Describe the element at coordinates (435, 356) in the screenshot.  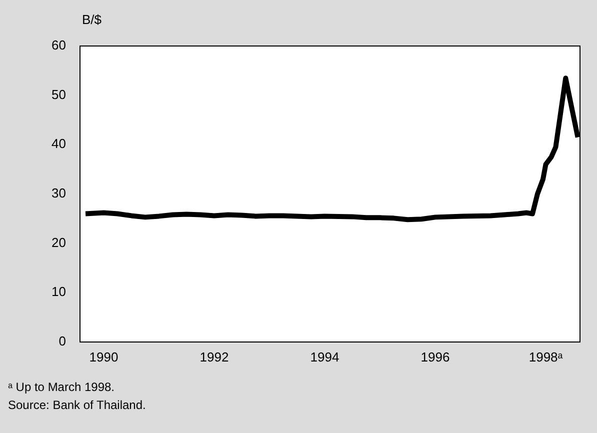
I see `x-tick-label: 1996` at that location.